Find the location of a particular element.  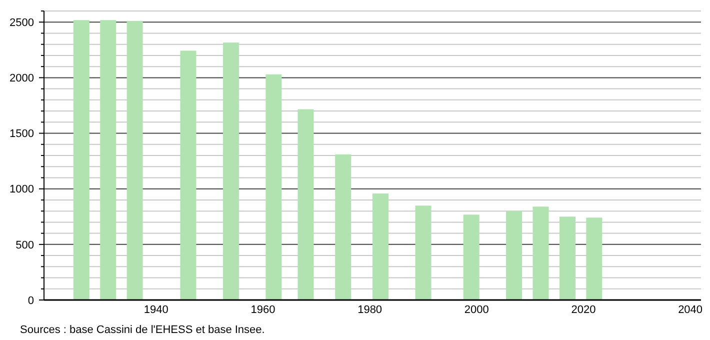

x-tick-label: 1980 is located at coordinates (370, 310).